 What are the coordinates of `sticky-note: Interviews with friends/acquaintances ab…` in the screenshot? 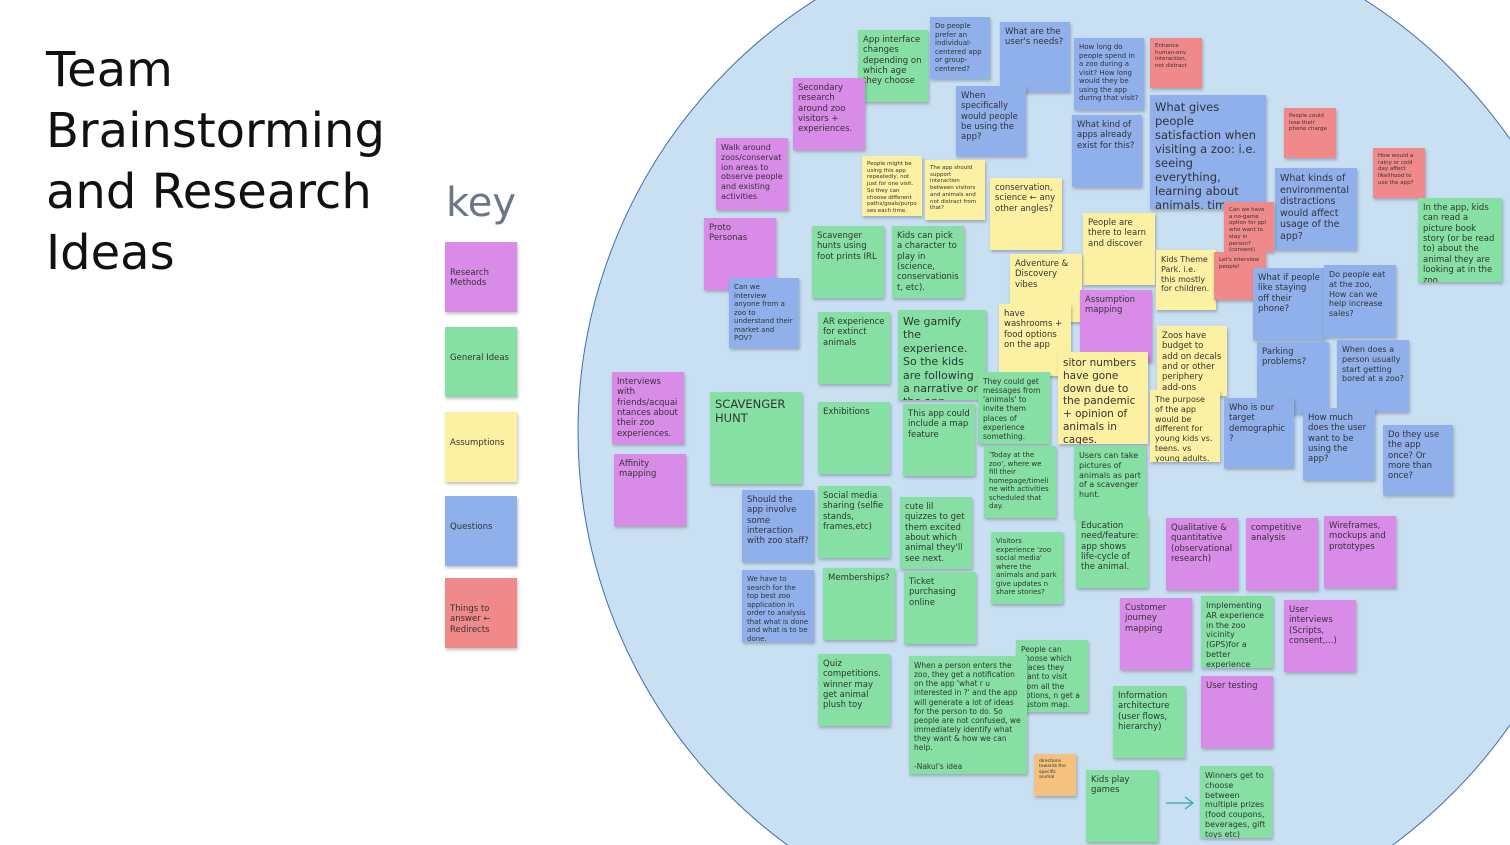 It's located at (648, 408).